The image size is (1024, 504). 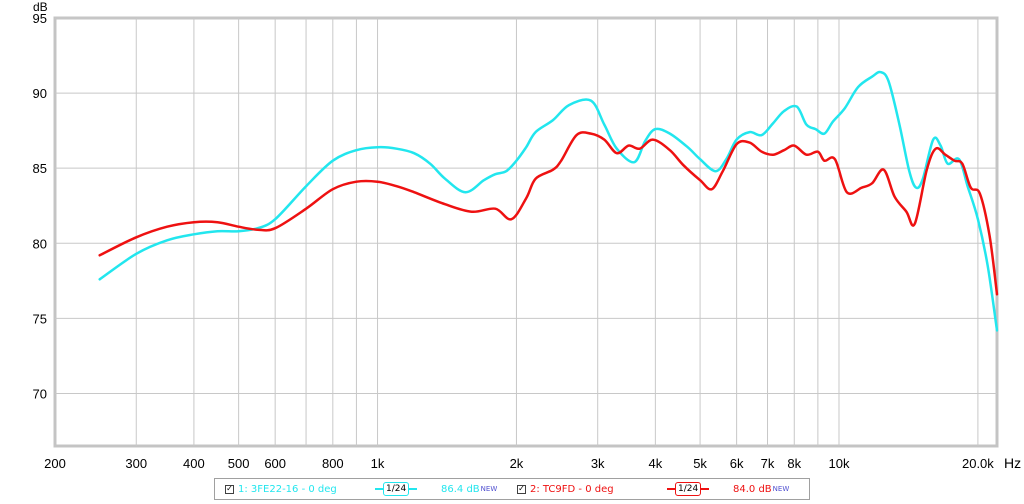 I want to click on x-tick-label: 4k, so click(x=655, y=463).